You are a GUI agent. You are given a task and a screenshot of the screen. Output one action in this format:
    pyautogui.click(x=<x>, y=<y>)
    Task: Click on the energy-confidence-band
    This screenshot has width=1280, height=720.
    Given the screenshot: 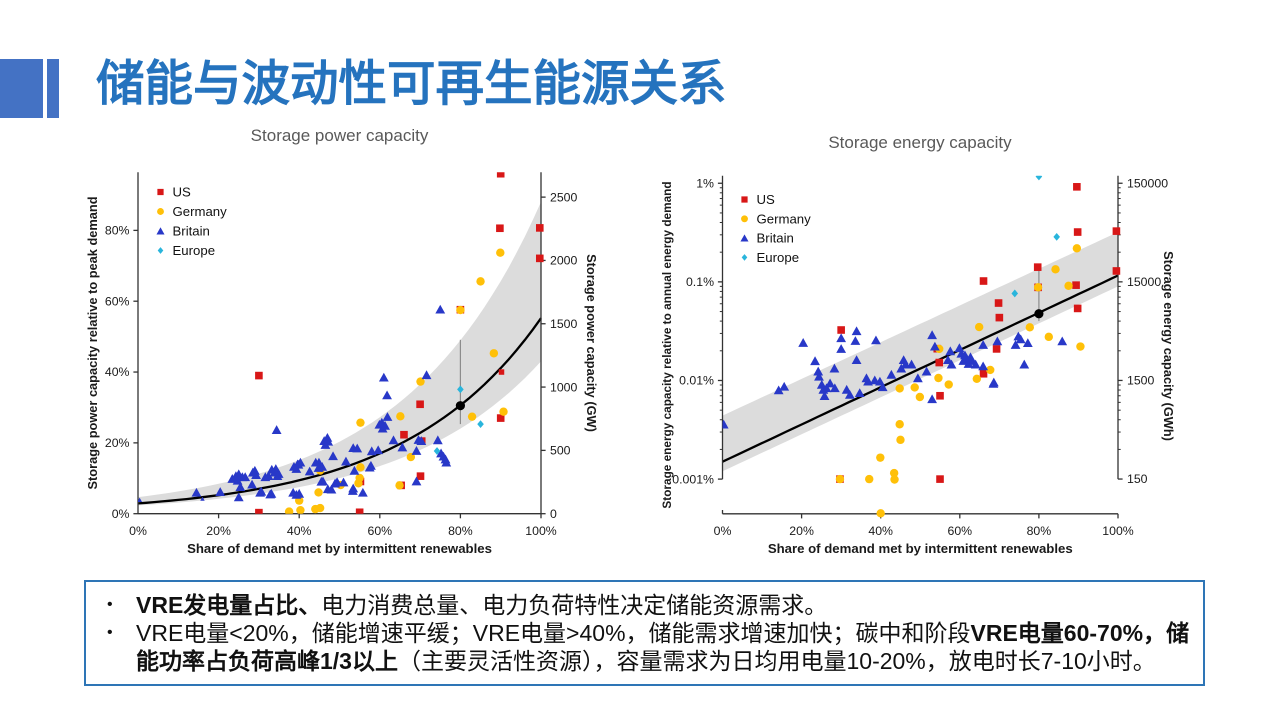 What is the action you would take?
    pyautogui.click(x=920, y=352)
    